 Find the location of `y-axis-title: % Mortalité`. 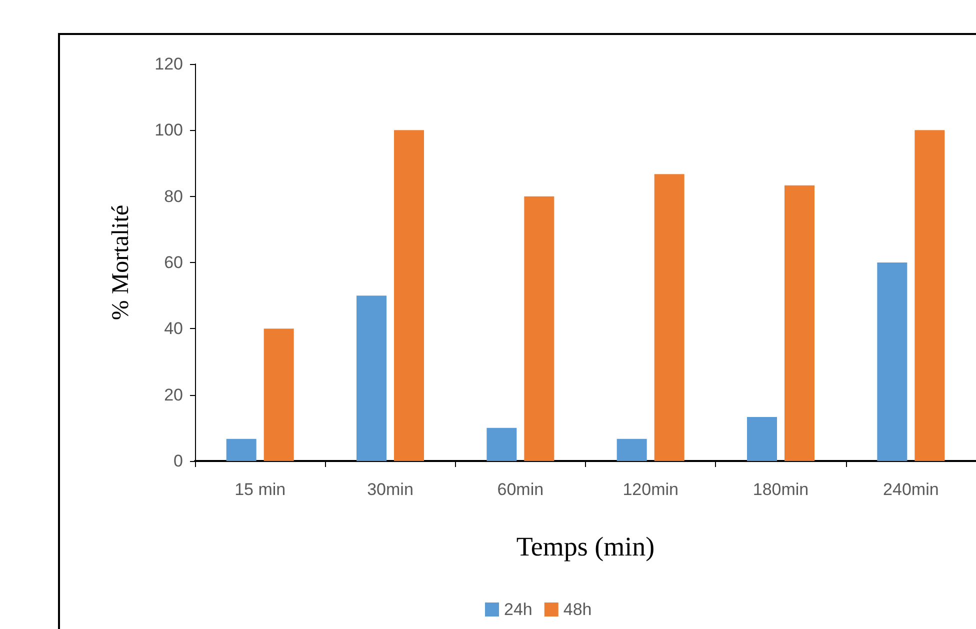

y-axis-title: % Mortalité is located at coordinates (121, 262).